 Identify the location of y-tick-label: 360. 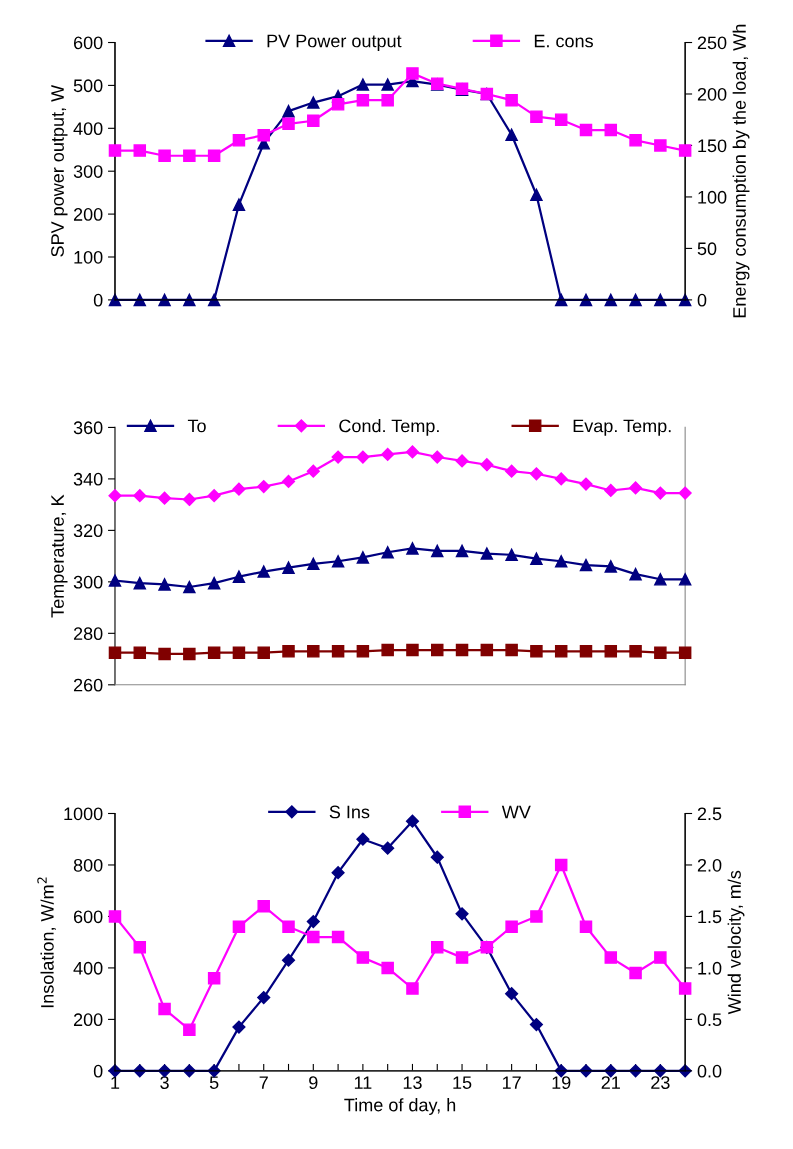
(88, 428).